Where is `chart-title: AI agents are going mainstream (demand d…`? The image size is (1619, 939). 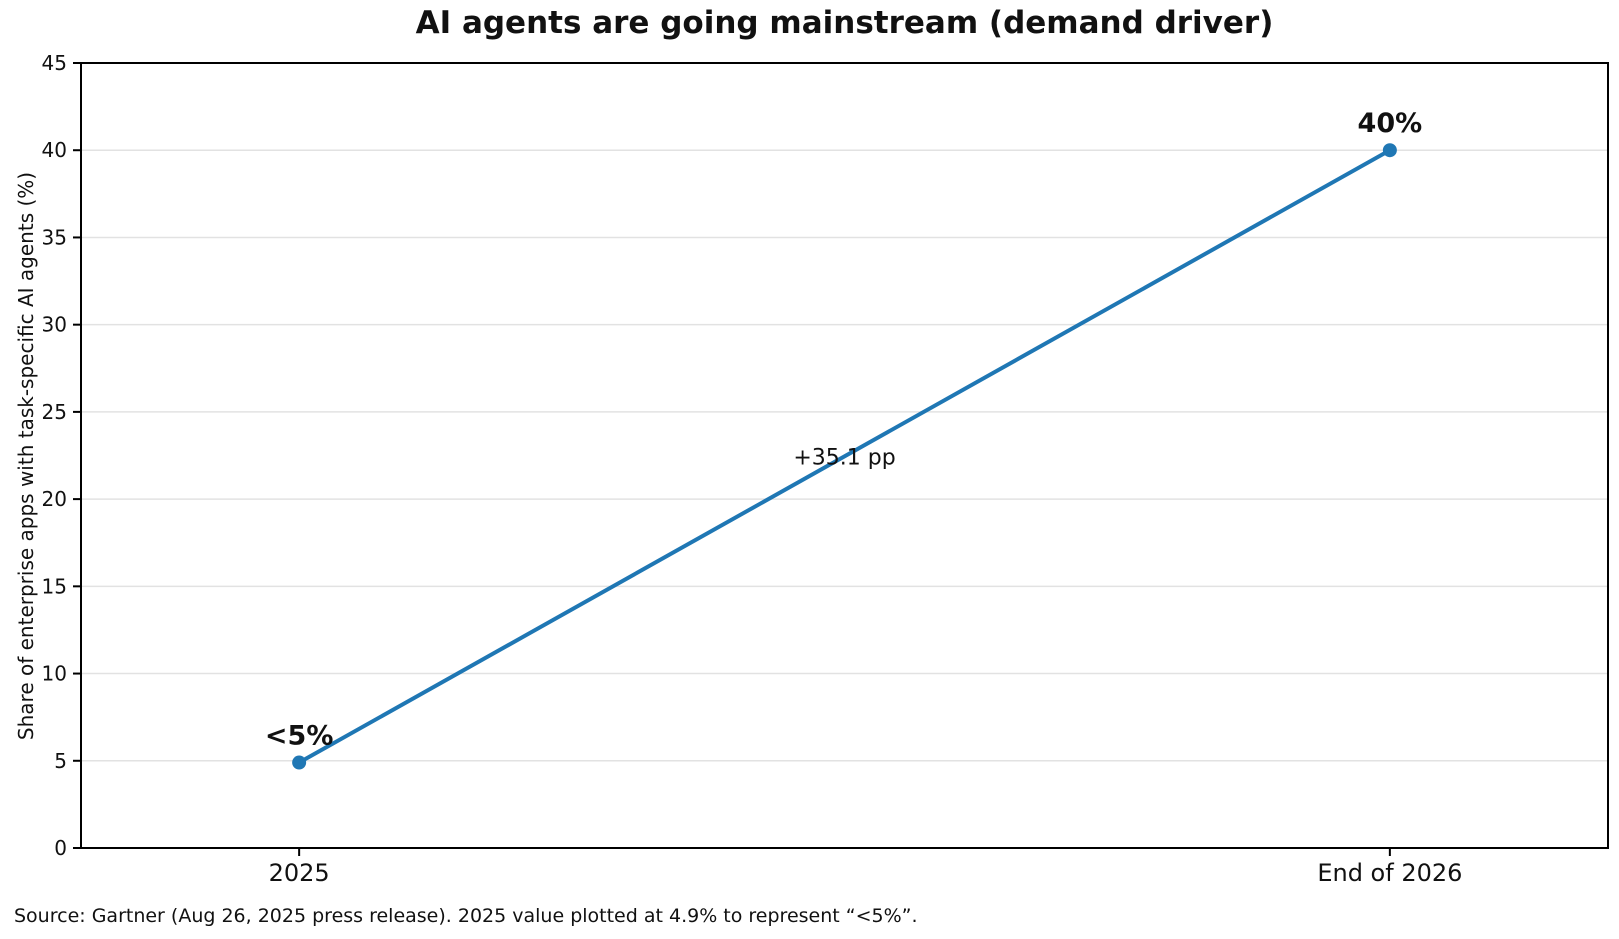
chart-title: AI agents are going mainstream (demand d… is located at coordinates (844, 23).